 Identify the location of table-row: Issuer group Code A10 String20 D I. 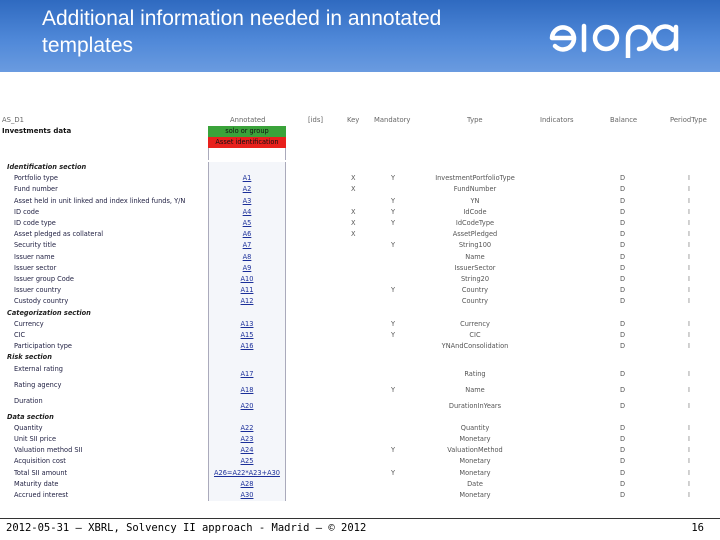
(360, 280).